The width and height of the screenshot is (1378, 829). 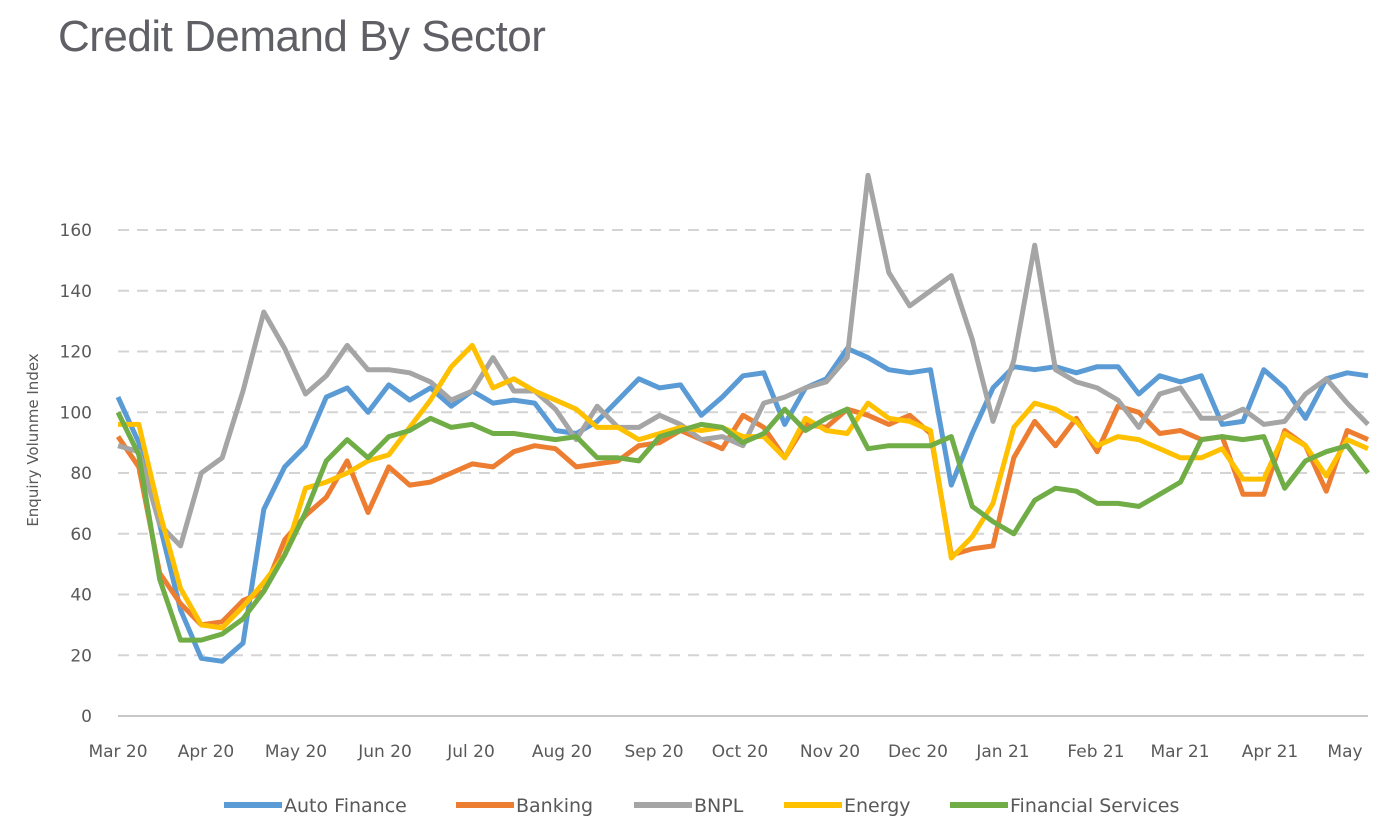 I want to click on legend-item: Financial Services, so click(x=1064, y=806).